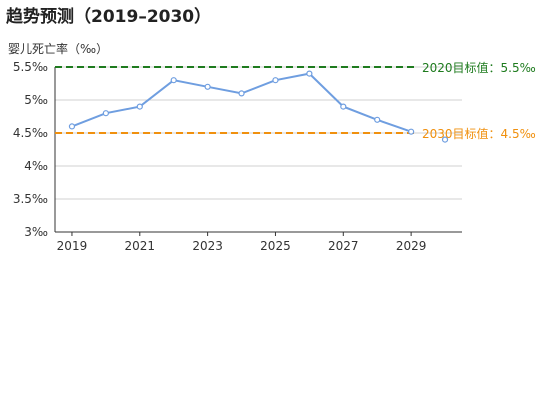 The image size is (550, 420). Describe the element at coordinates (36, 100) in the screenshot. I see `y-tick-label: 5‰` at that location.